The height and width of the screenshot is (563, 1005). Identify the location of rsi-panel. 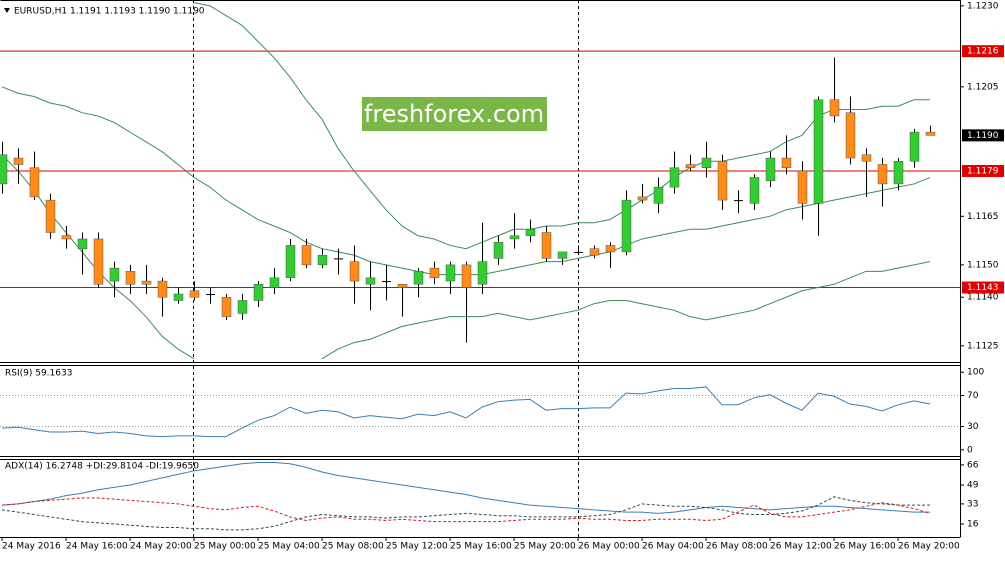
(480, 412).